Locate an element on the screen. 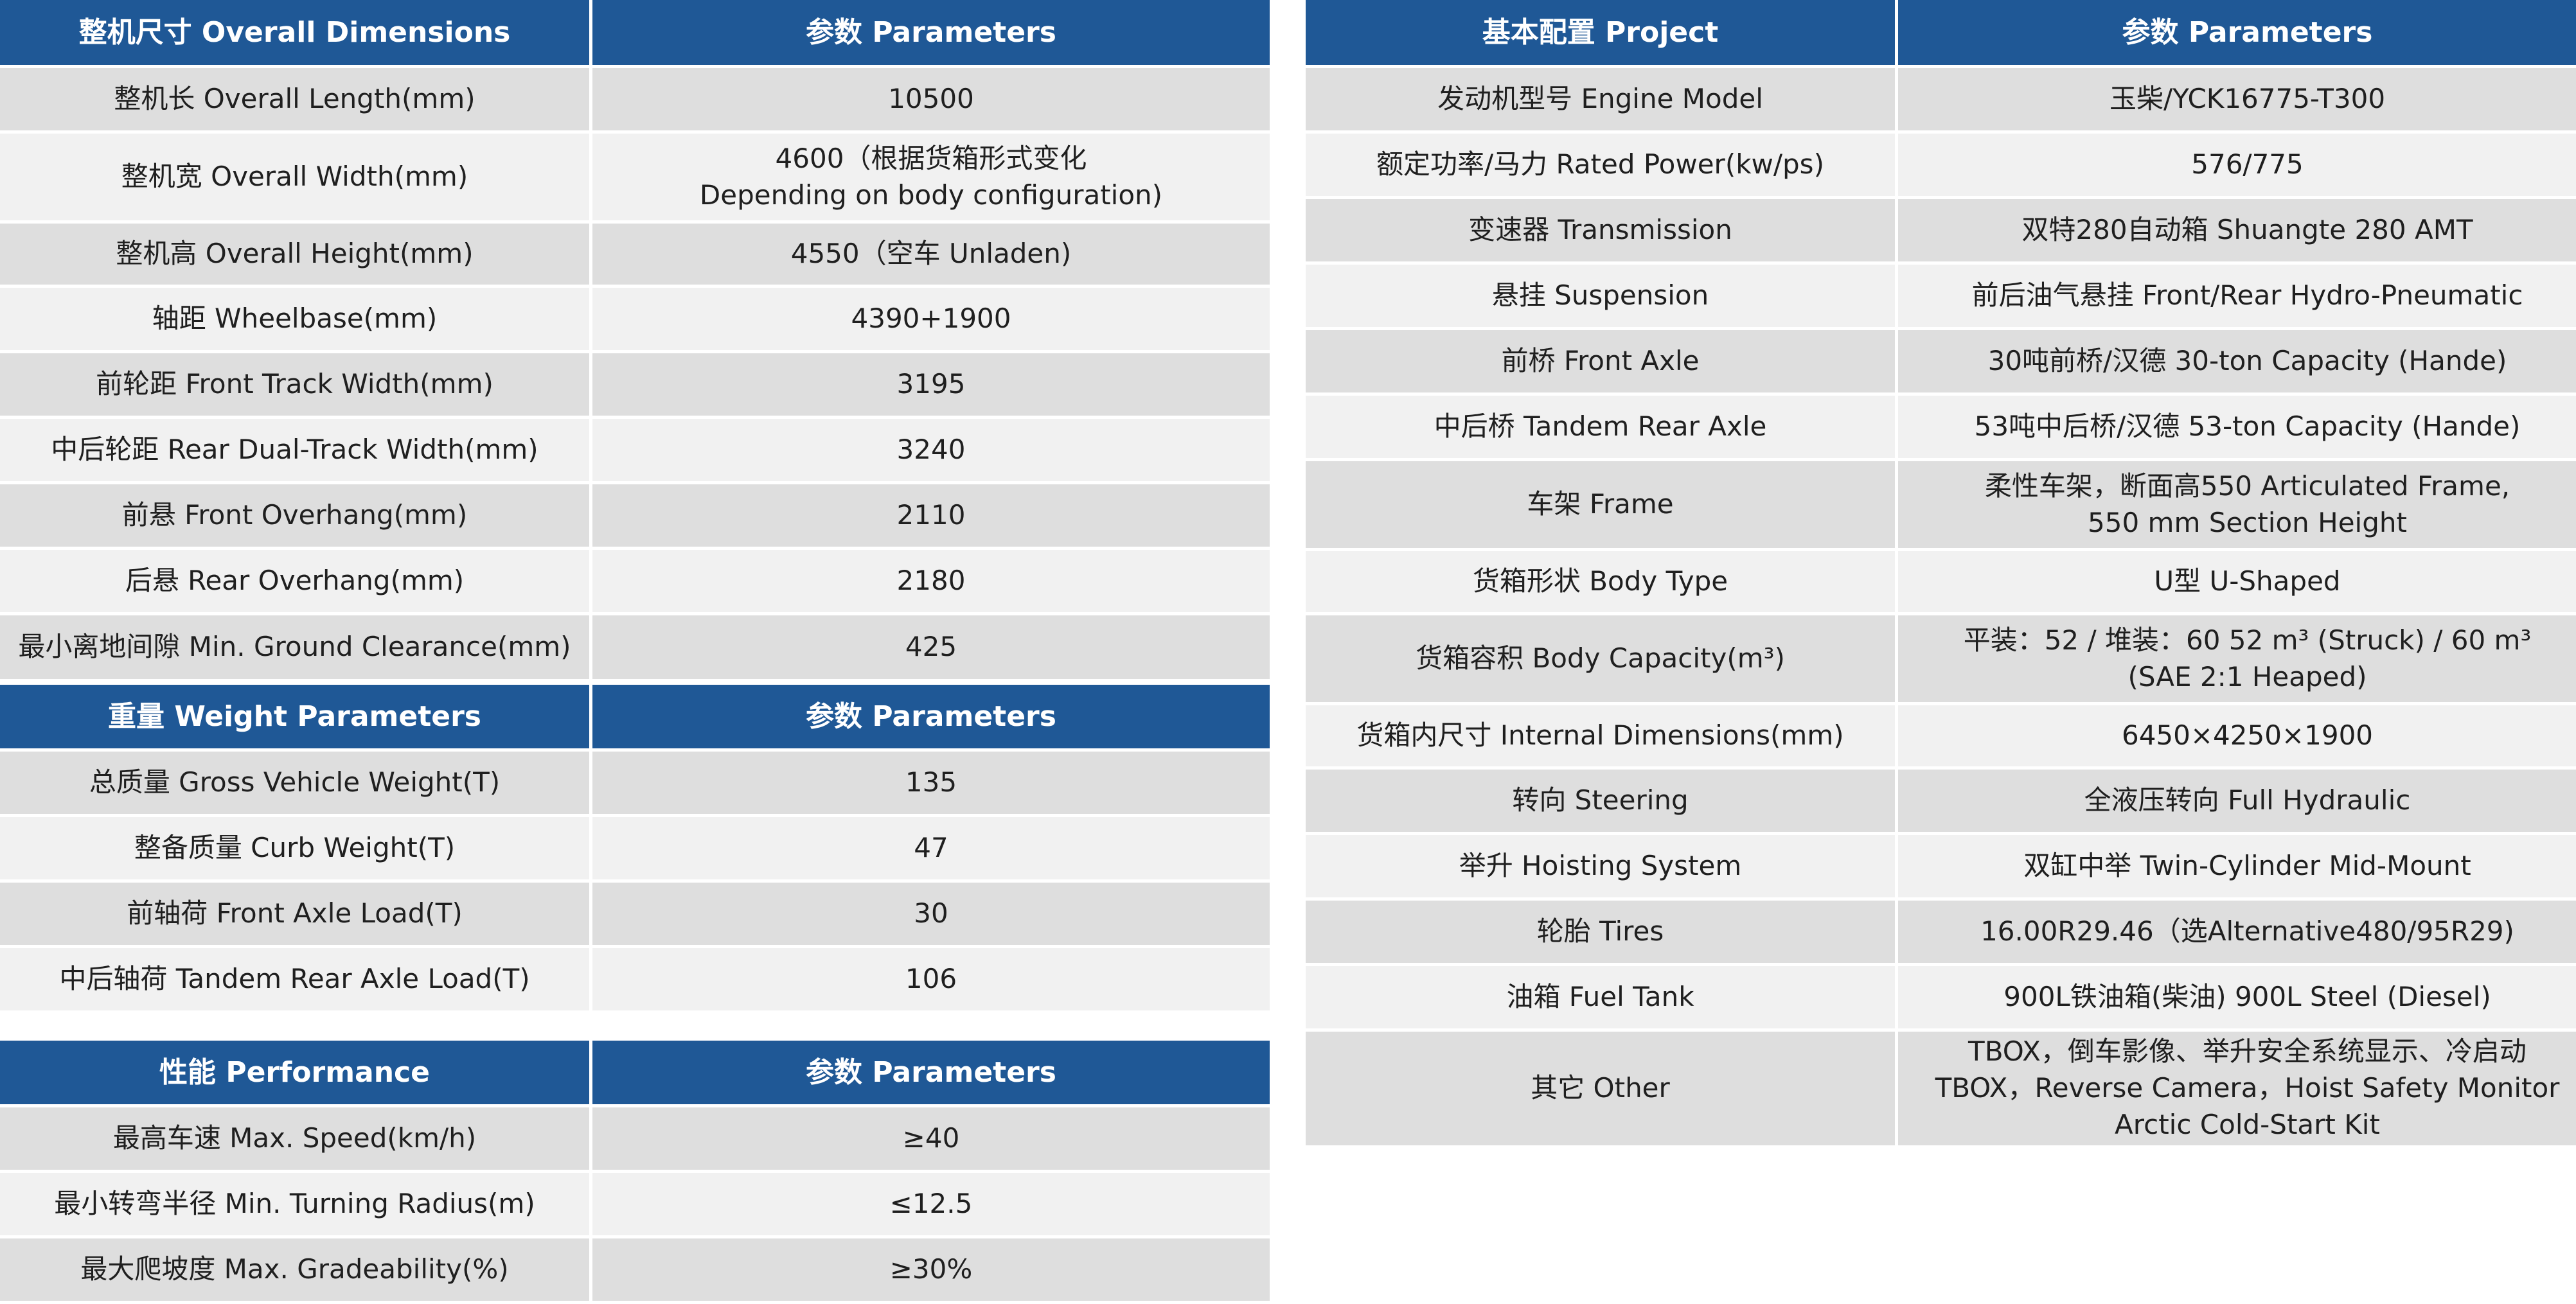  header-cell: 性能 Performance is located at coordinates (296, 1074).